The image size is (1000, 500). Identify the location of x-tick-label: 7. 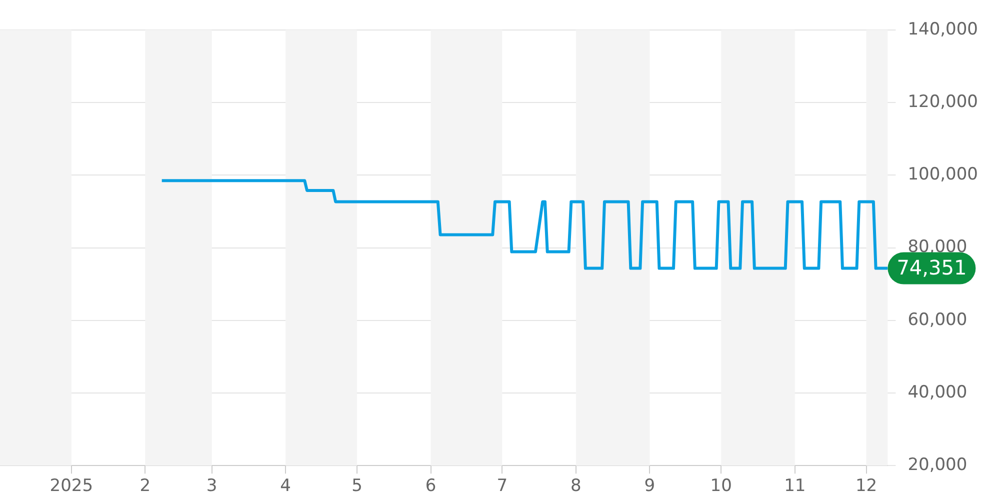
(502, 486).